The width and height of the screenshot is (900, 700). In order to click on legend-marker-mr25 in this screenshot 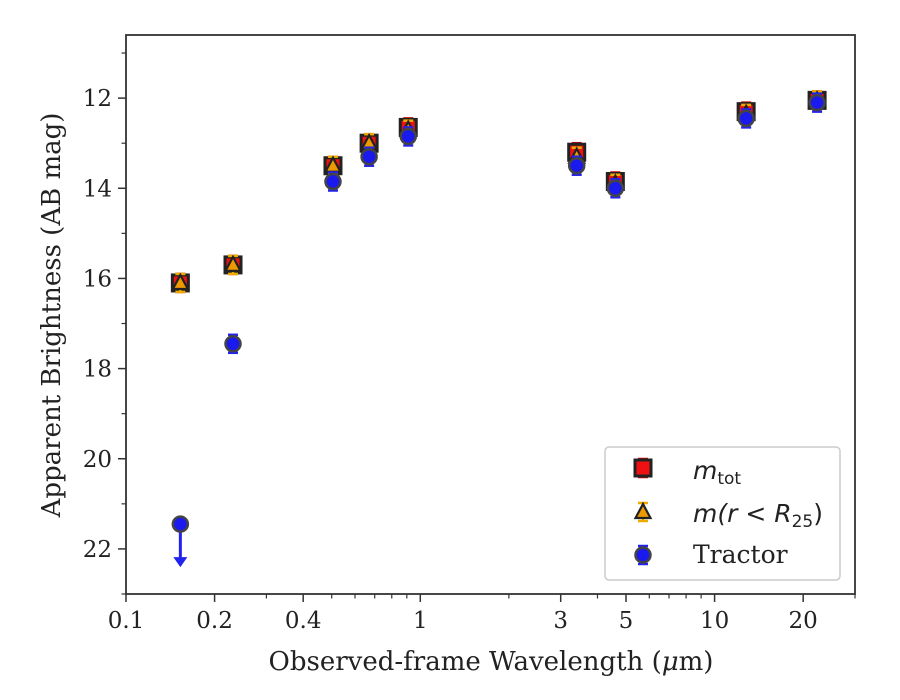, I will do `click(643, 512)`.